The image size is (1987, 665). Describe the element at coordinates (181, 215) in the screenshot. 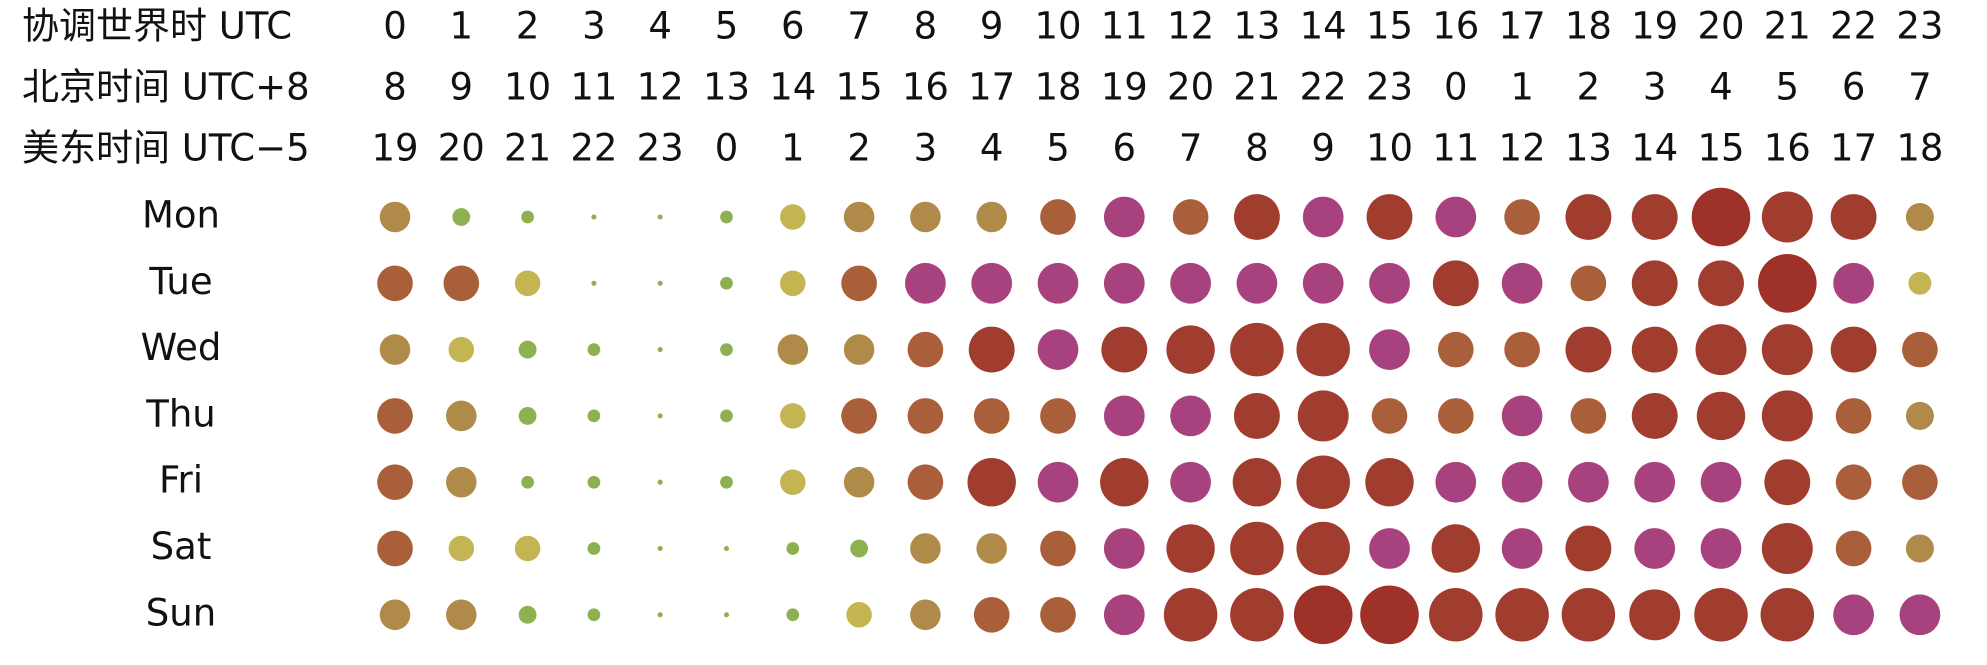

I see `day-label: Mon` at that location.